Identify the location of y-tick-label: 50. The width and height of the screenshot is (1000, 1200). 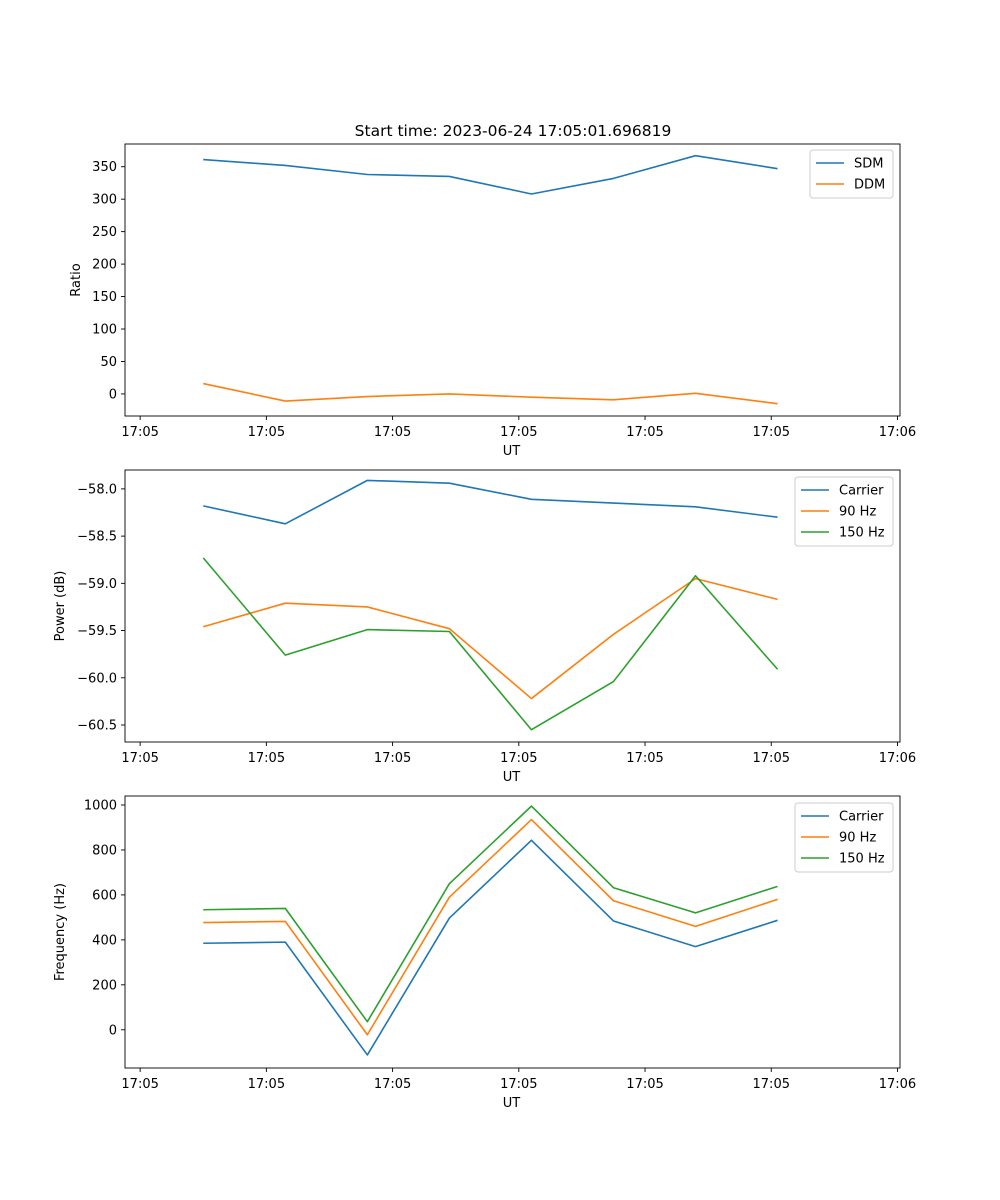
(108, 362).